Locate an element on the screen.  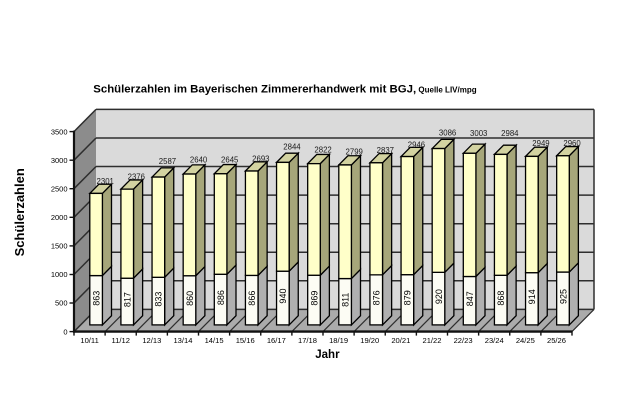
svg-text: 2640 is located at coordinates (199, 160).